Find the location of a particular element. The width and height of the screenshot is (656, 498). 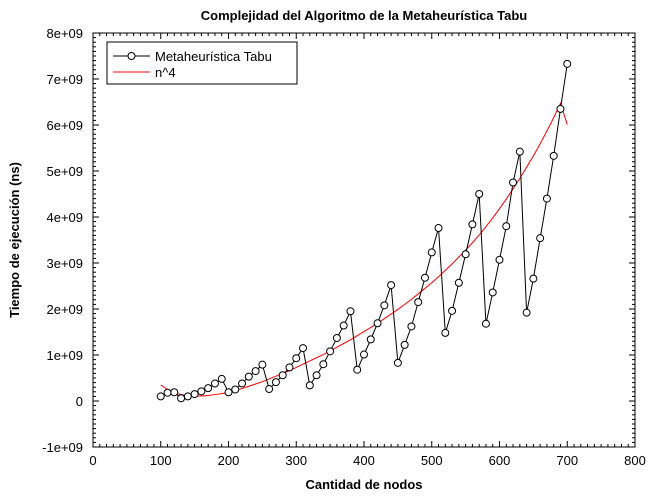

x-tick-label: 200 is located at coordinates (229, 460).